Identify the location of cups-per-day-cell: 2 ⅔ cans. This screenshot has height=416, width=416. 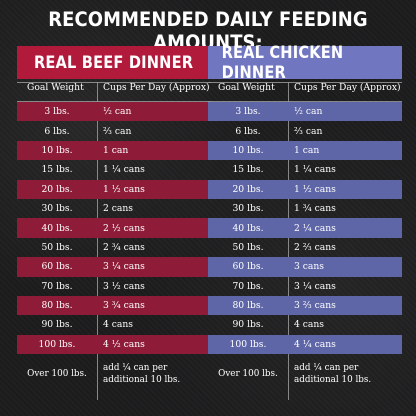
(315, 247).